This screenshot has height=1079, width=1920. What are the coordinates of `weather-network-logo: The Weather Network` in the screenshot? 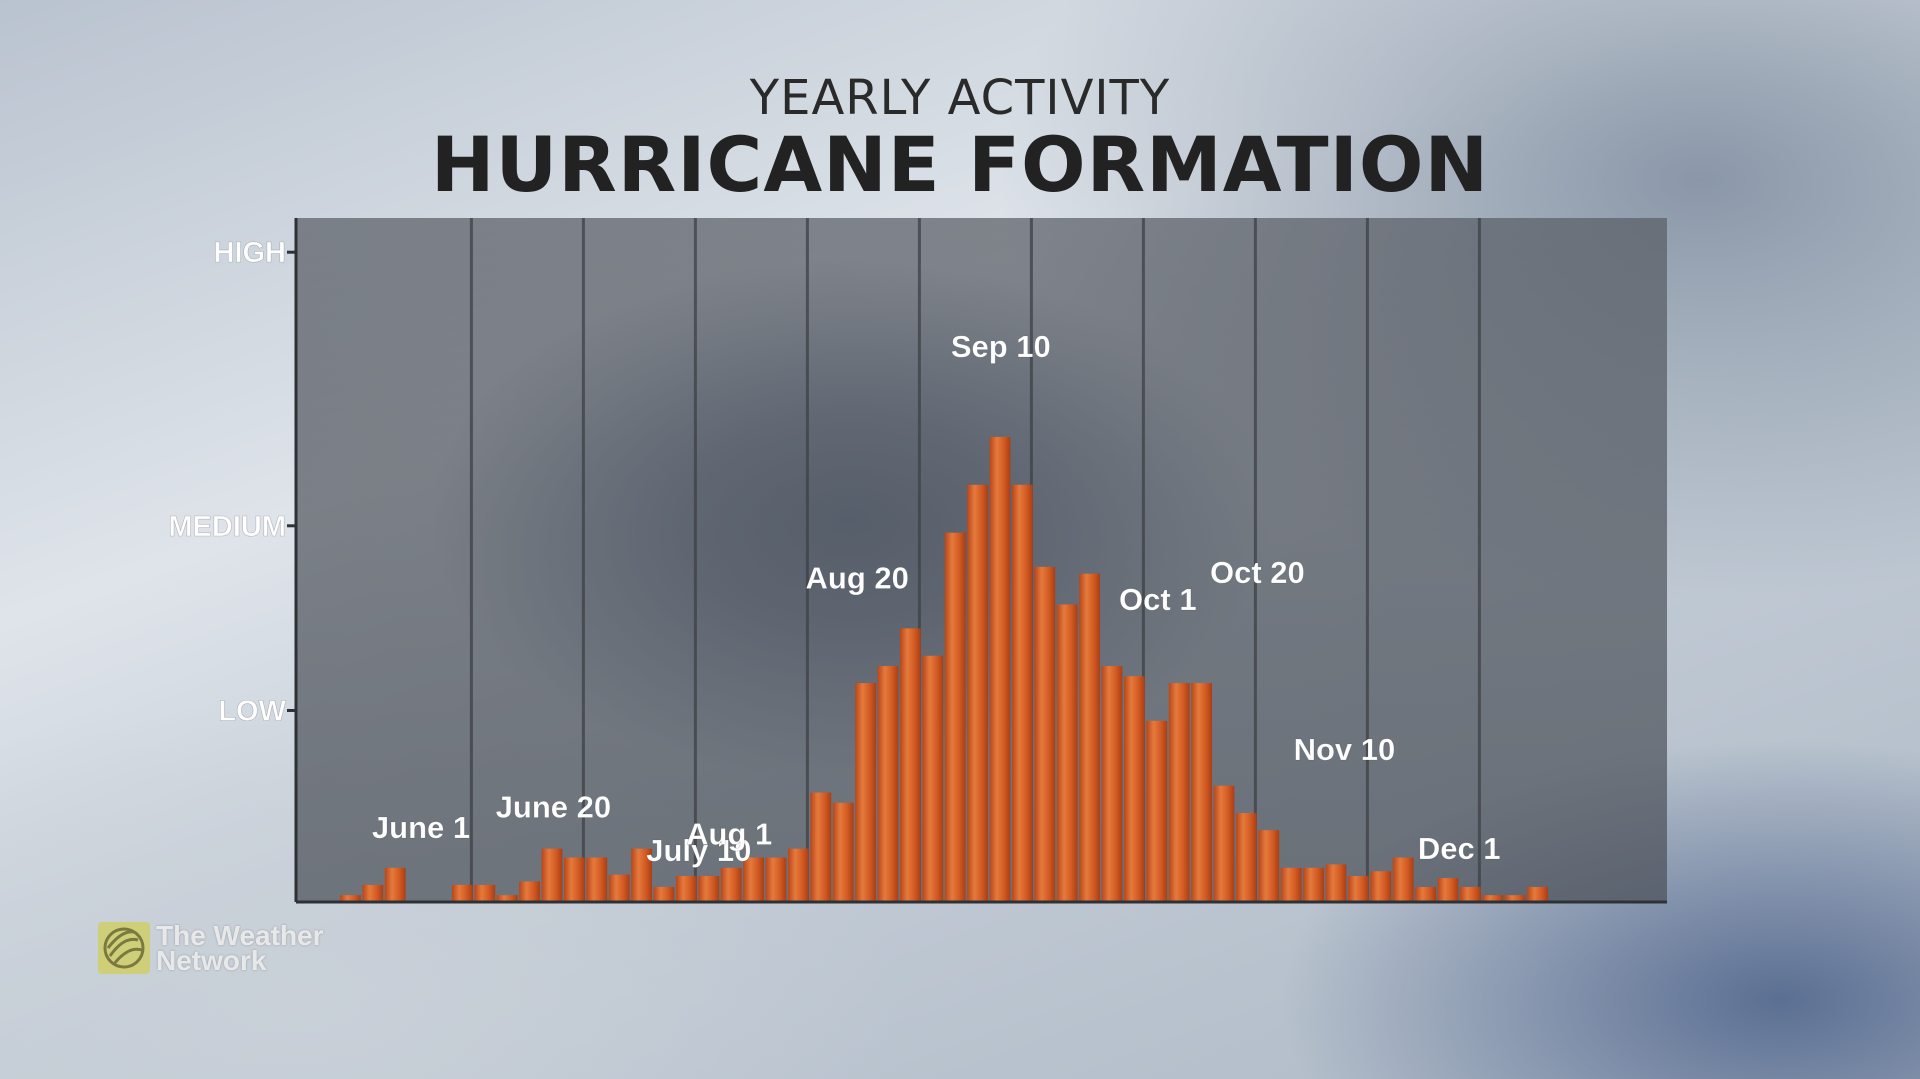 It's located at (211, 948).